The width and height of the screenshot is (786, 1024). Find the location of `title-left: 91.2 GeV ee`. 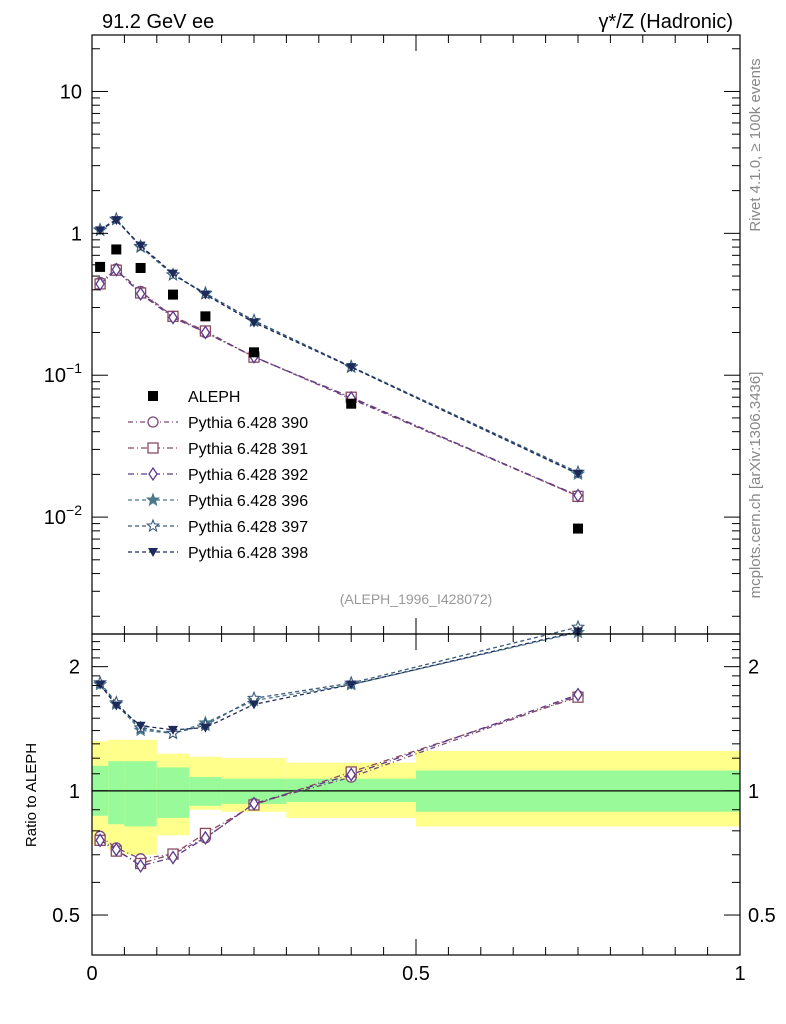

title-left: 91.2 GeV ee is located at coordinates (158, 22).